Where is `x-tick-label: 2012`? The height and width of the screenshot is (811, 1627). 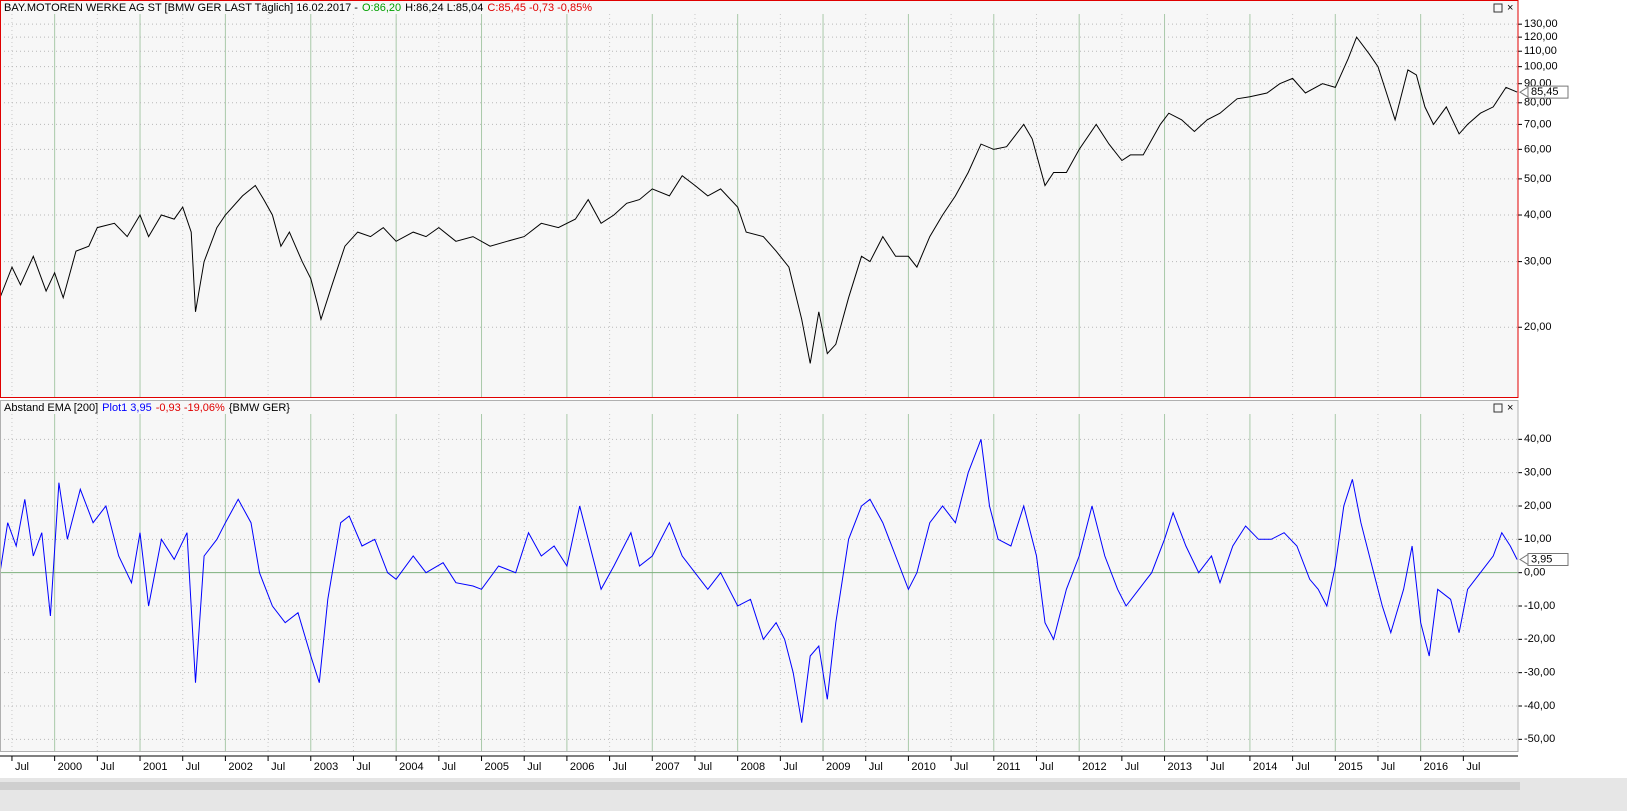
x-tick-label: 2012 is located at coordinates (1094, 767).